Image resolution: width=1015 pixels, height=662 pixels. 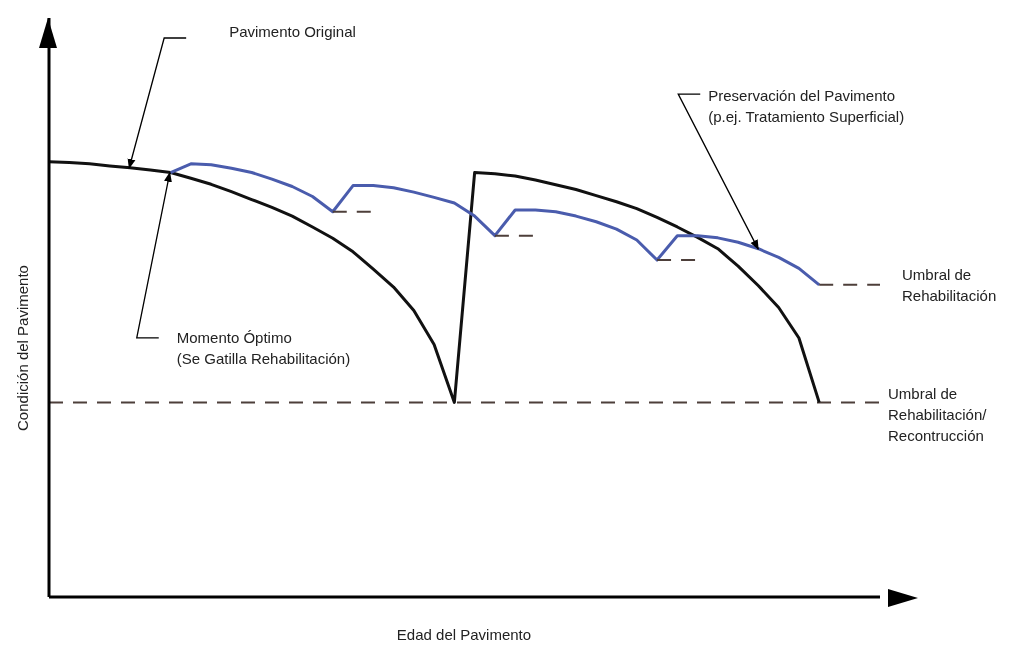 I want to click on text: Umbral de Rehabilitación, so click(x=949, y=285).